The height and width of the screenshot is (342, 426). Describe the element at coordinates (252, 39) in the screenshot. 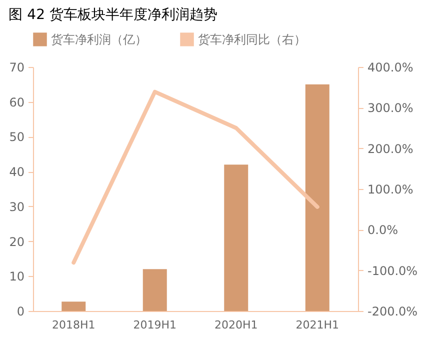

I see `legend-label: 货车净利同比（右）` at that location.